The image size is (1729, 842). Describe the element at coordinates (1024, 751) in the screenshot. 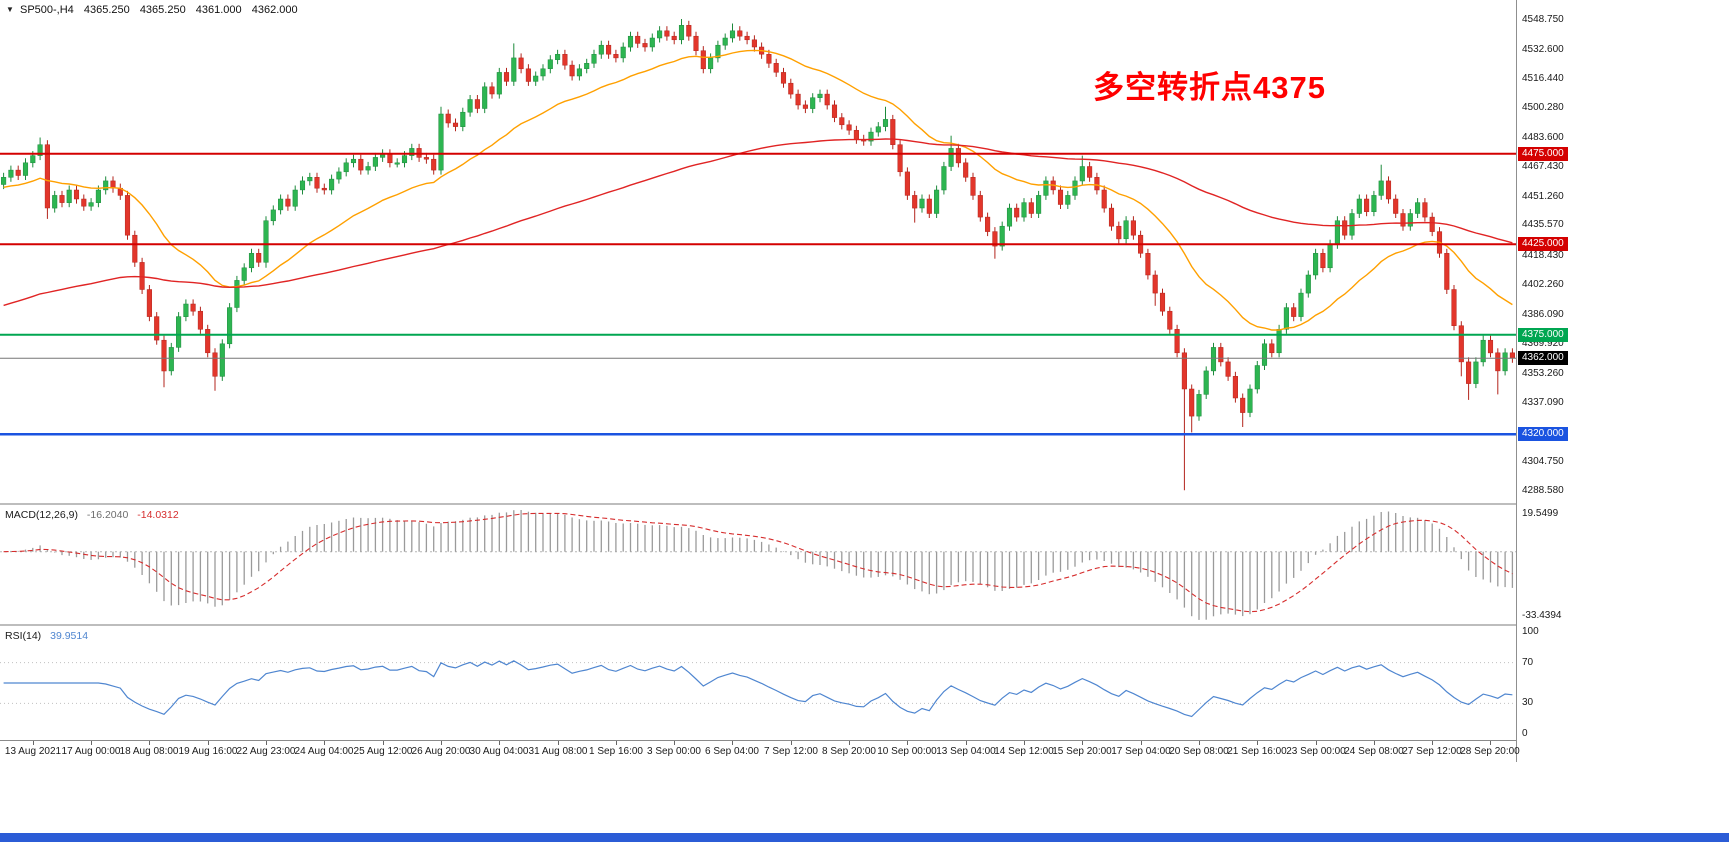

I see `date-axis-label: 14 Sep 12:00` at that location.